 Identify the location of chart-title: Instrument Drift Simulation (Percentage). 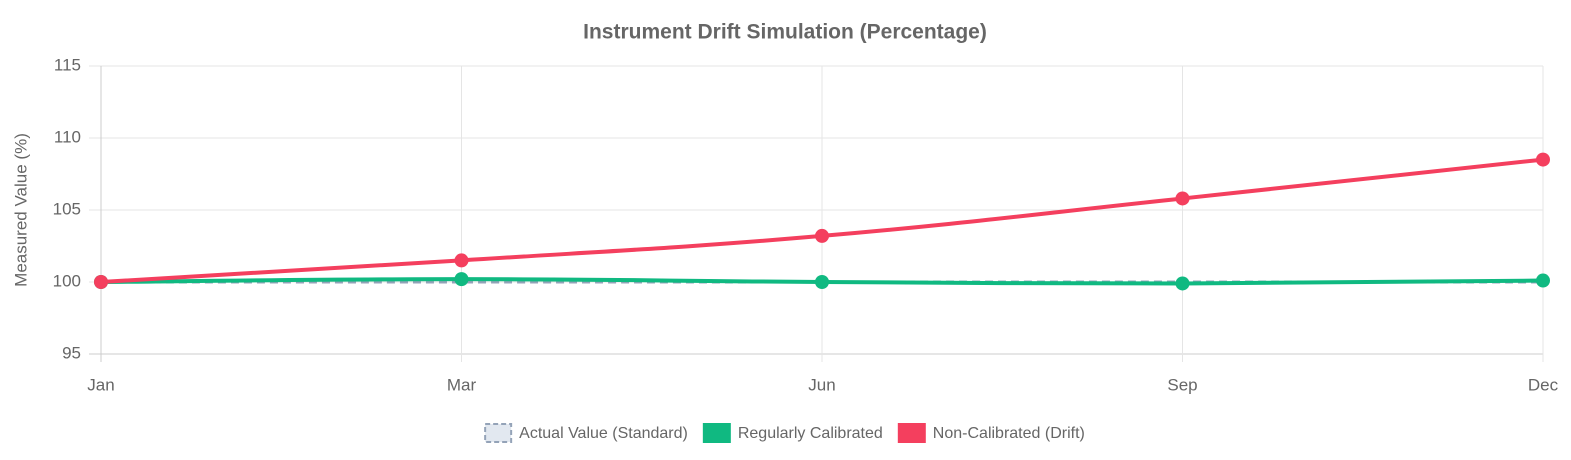
(785, 32).